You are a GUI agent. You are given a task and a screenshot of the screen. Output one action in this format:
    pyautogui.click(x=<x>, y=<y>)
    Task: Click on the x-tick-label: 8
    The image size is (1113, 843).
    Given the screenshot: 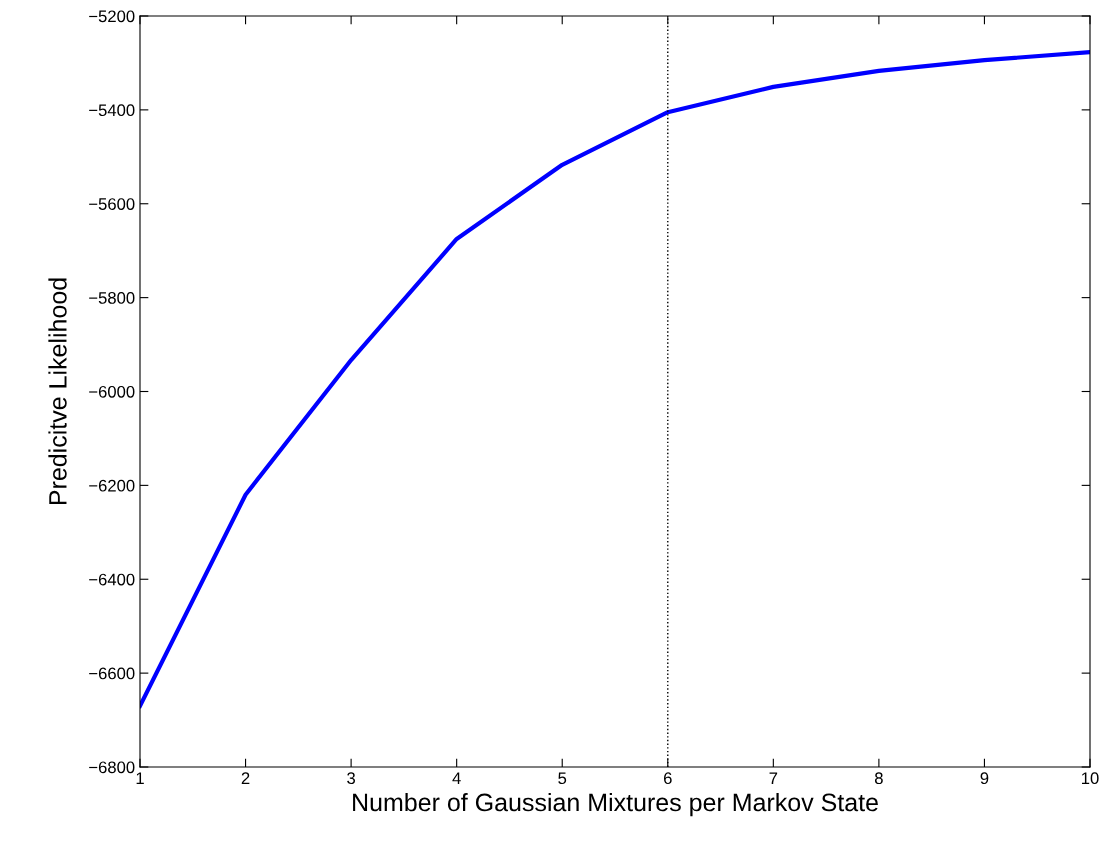 What is the action you would take?
    pyautogui.click(x=878, y=778)
    